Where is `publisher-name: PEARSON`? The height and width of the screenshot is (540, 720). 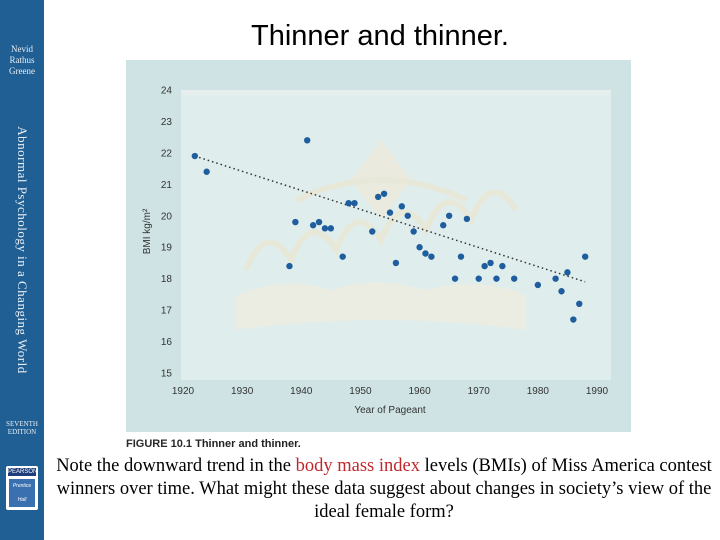
publisher-name: PEARSON is located at coordinates (23, 472).